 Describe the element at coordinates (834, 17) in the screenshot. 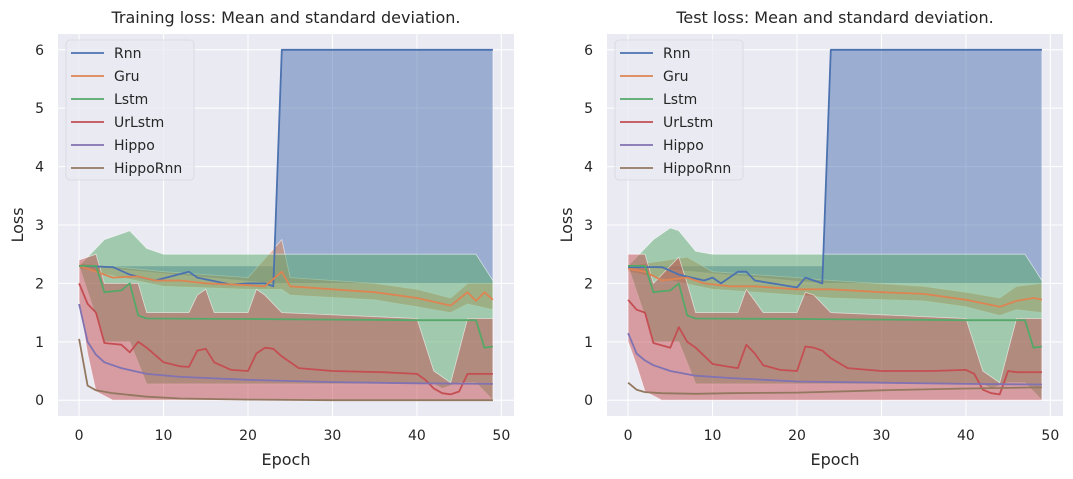

I see `chart-title: Test loss: Mean and standard deviation.` at that location.